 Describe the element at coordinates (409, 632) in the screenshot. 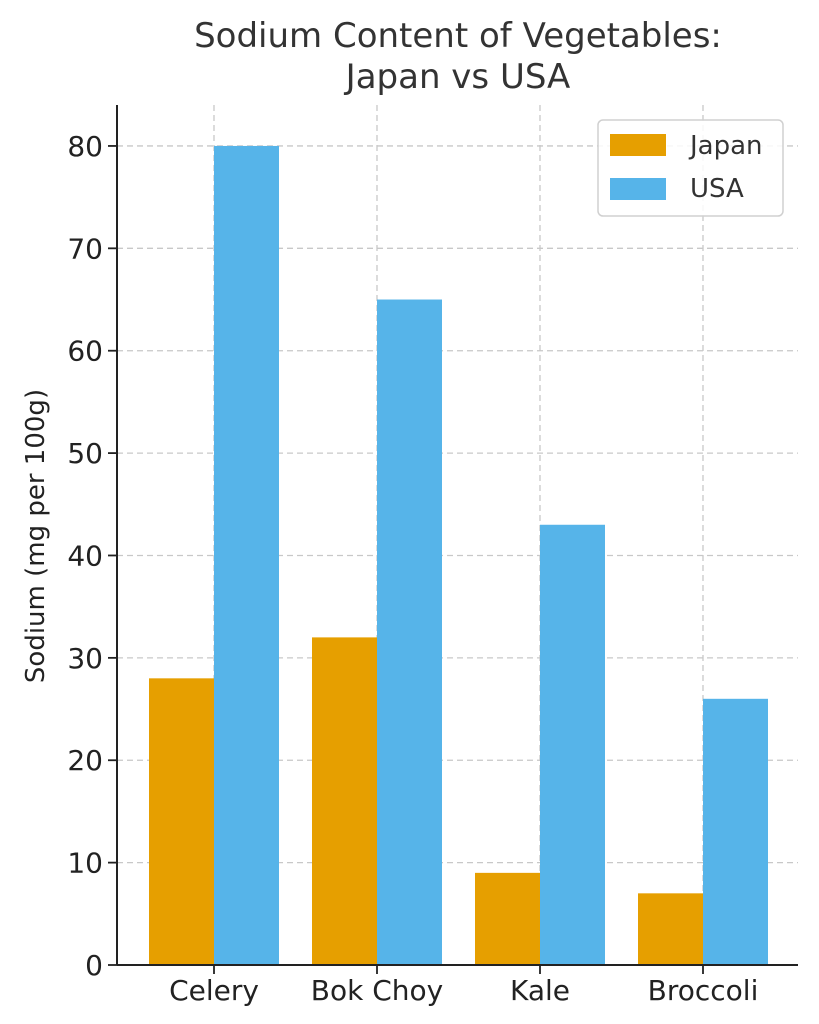

I see `bar-usa-bok-choy` at that location.